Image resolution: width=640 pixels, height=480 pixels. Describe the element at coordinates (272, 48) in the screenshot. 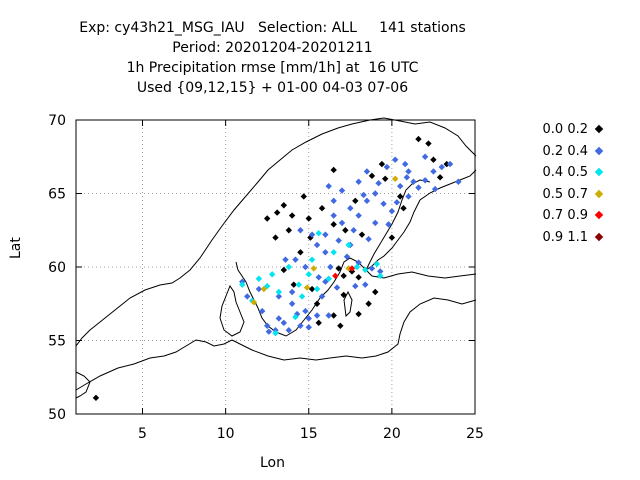

I see `title-line-2: Period: 20201204-20201211` at that location.